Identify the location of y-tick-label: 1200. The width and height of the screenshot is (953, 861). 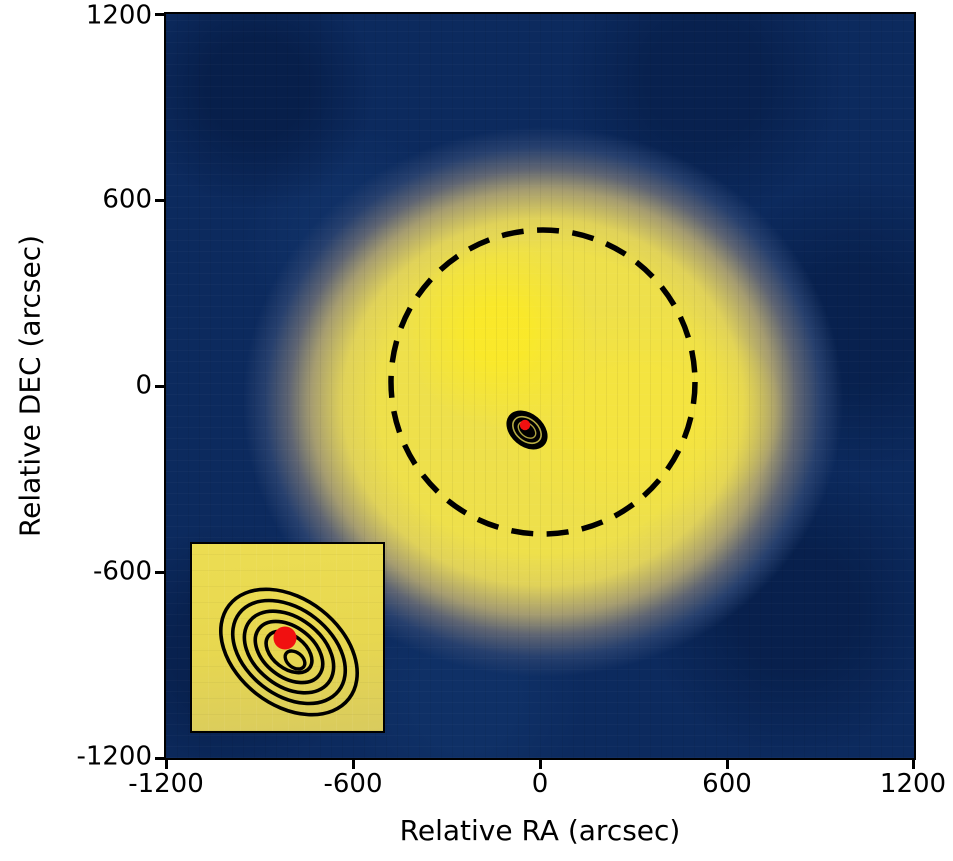
(118, 15).